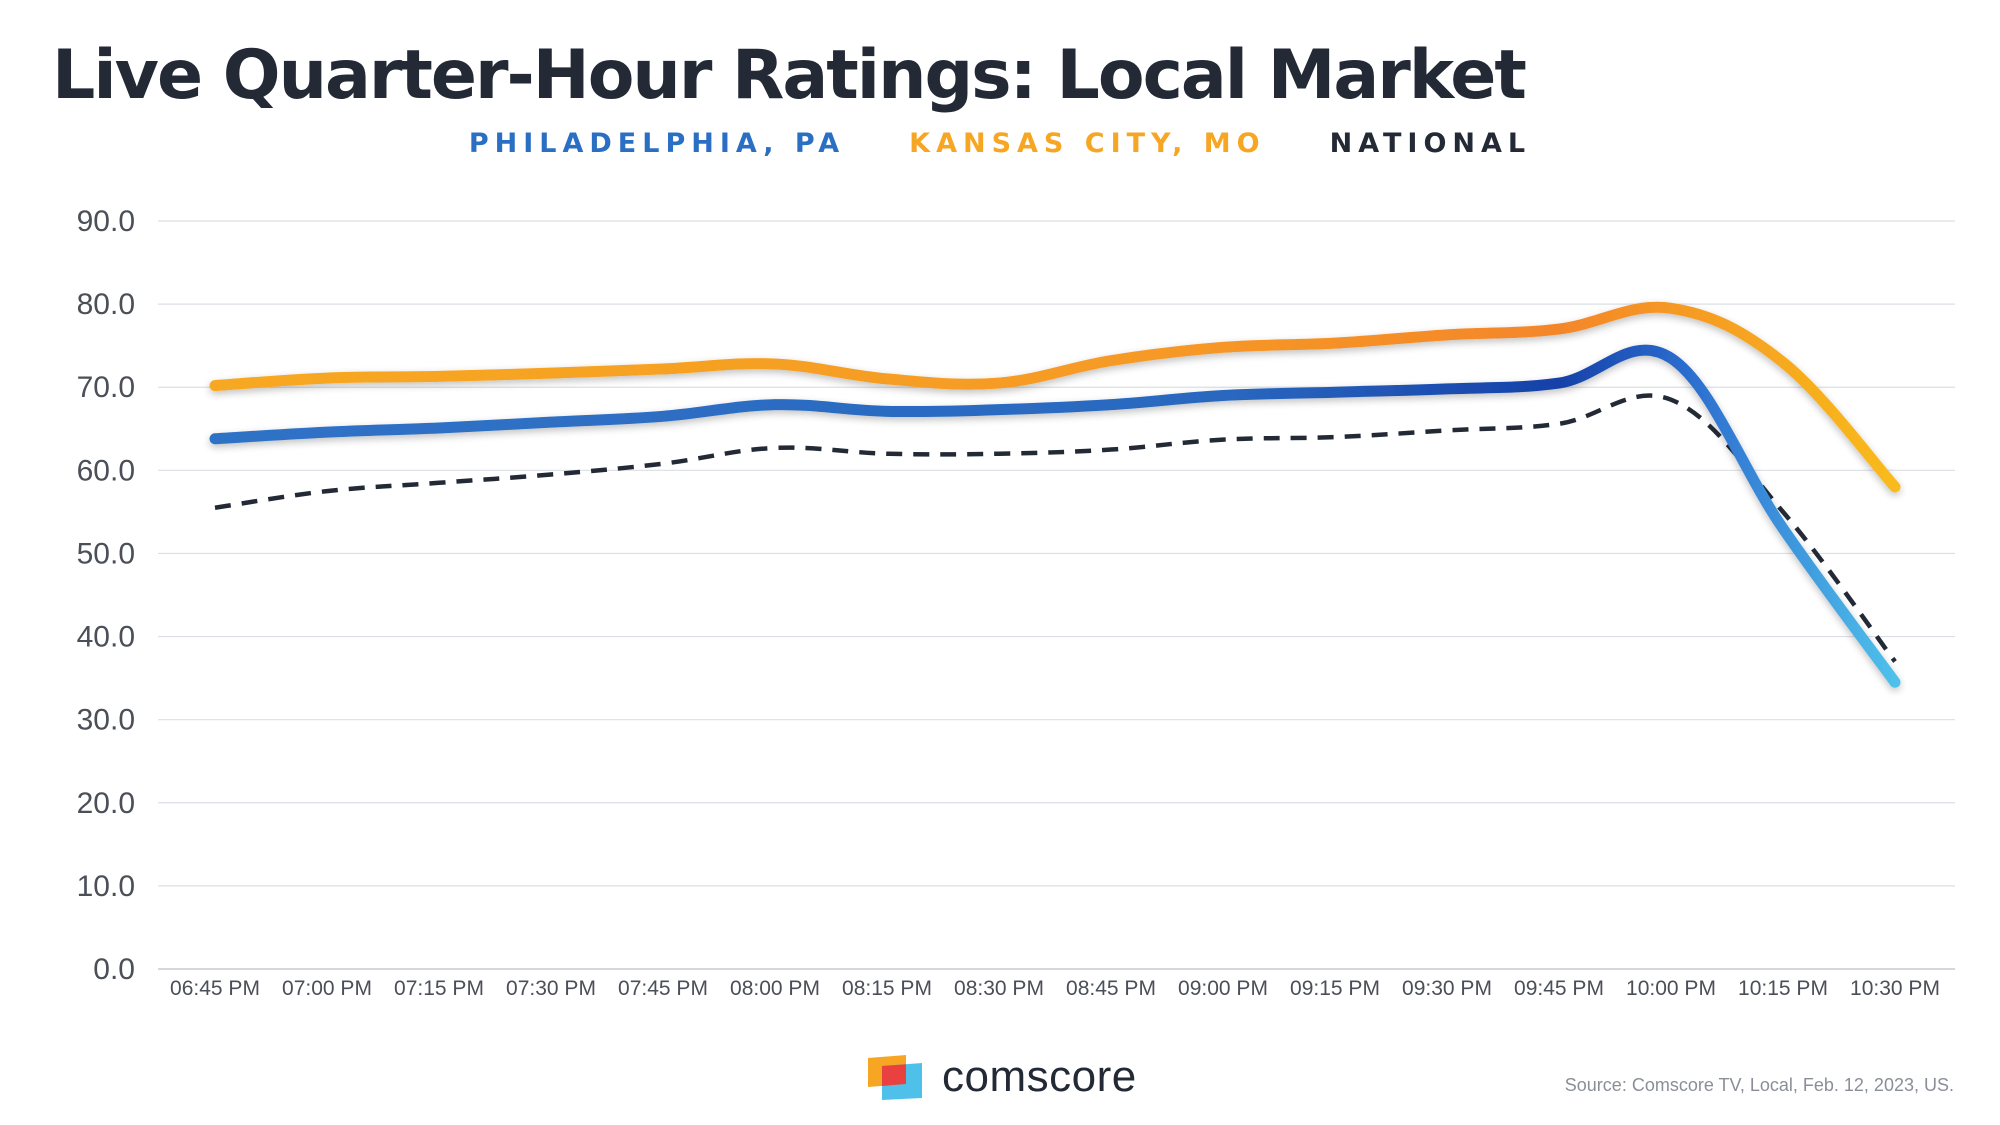  What do you see at coordinates (775, 988) in the screenshot?
I see `x-tick-label: 08:00 PM` at bounding box center [775, 988].